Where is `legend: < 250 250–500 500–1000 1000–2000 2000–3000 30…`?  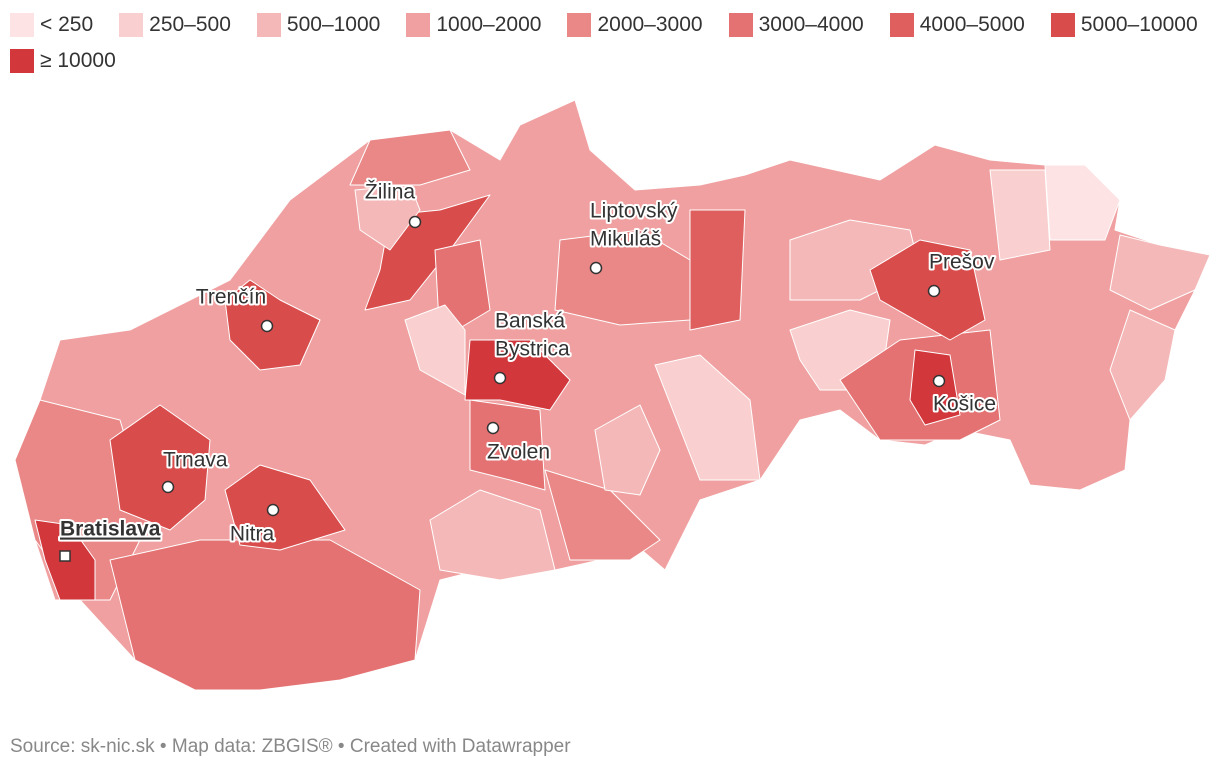 legend: < 250 250–500 500–1000 1000–2000 2000–3000 30… is located at coordinates (610, 43).